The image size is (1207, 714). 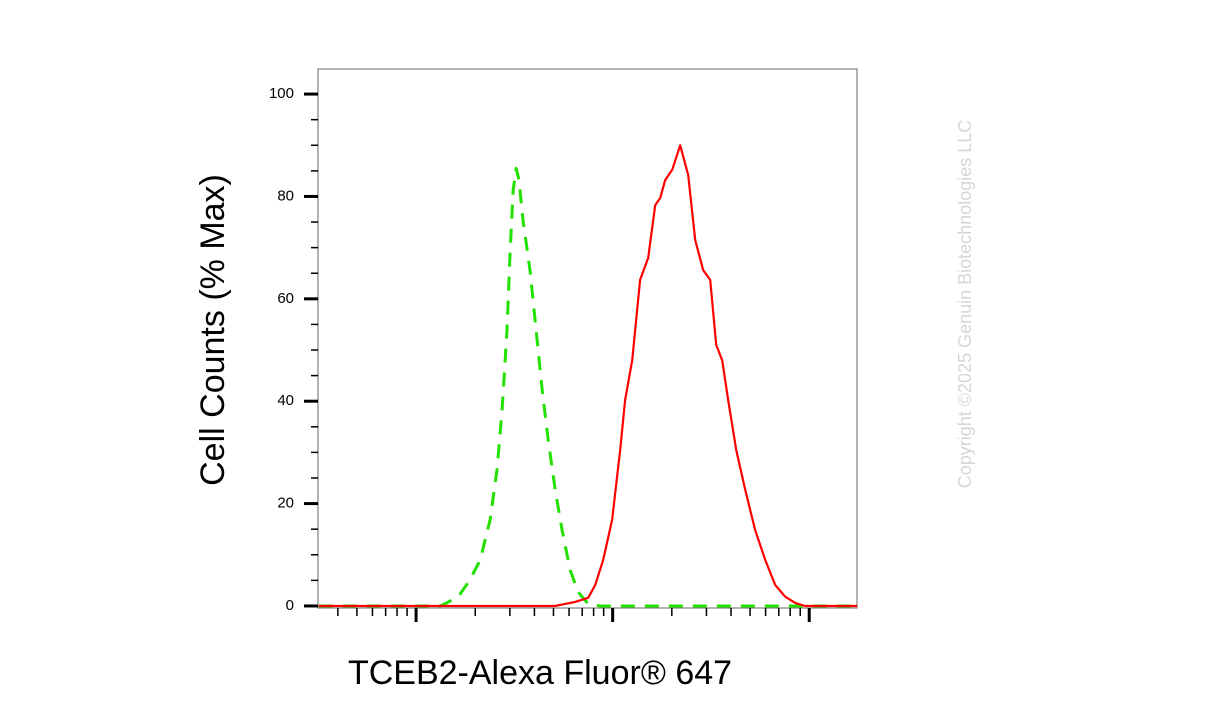 What do you see at coordinates (213, 330) in the screenshot?
I see `y-axis-label: Cell Counts (% Max)` at bounding box center [213, 330].